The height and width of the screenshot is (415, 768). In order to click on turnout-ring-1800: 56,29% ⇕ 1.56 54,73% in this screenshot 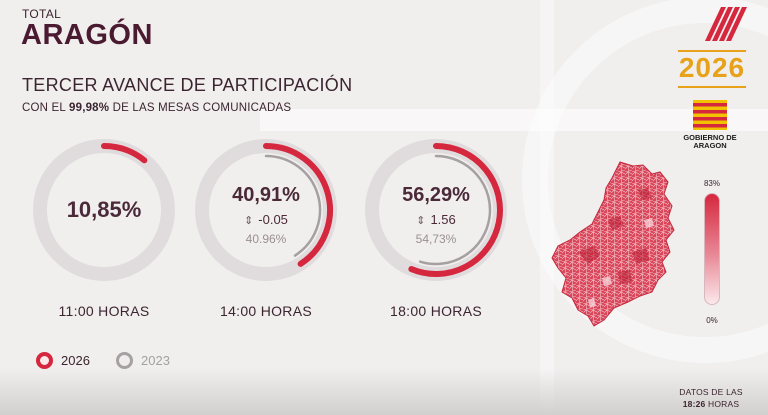, I will do `click(436, 210)`.